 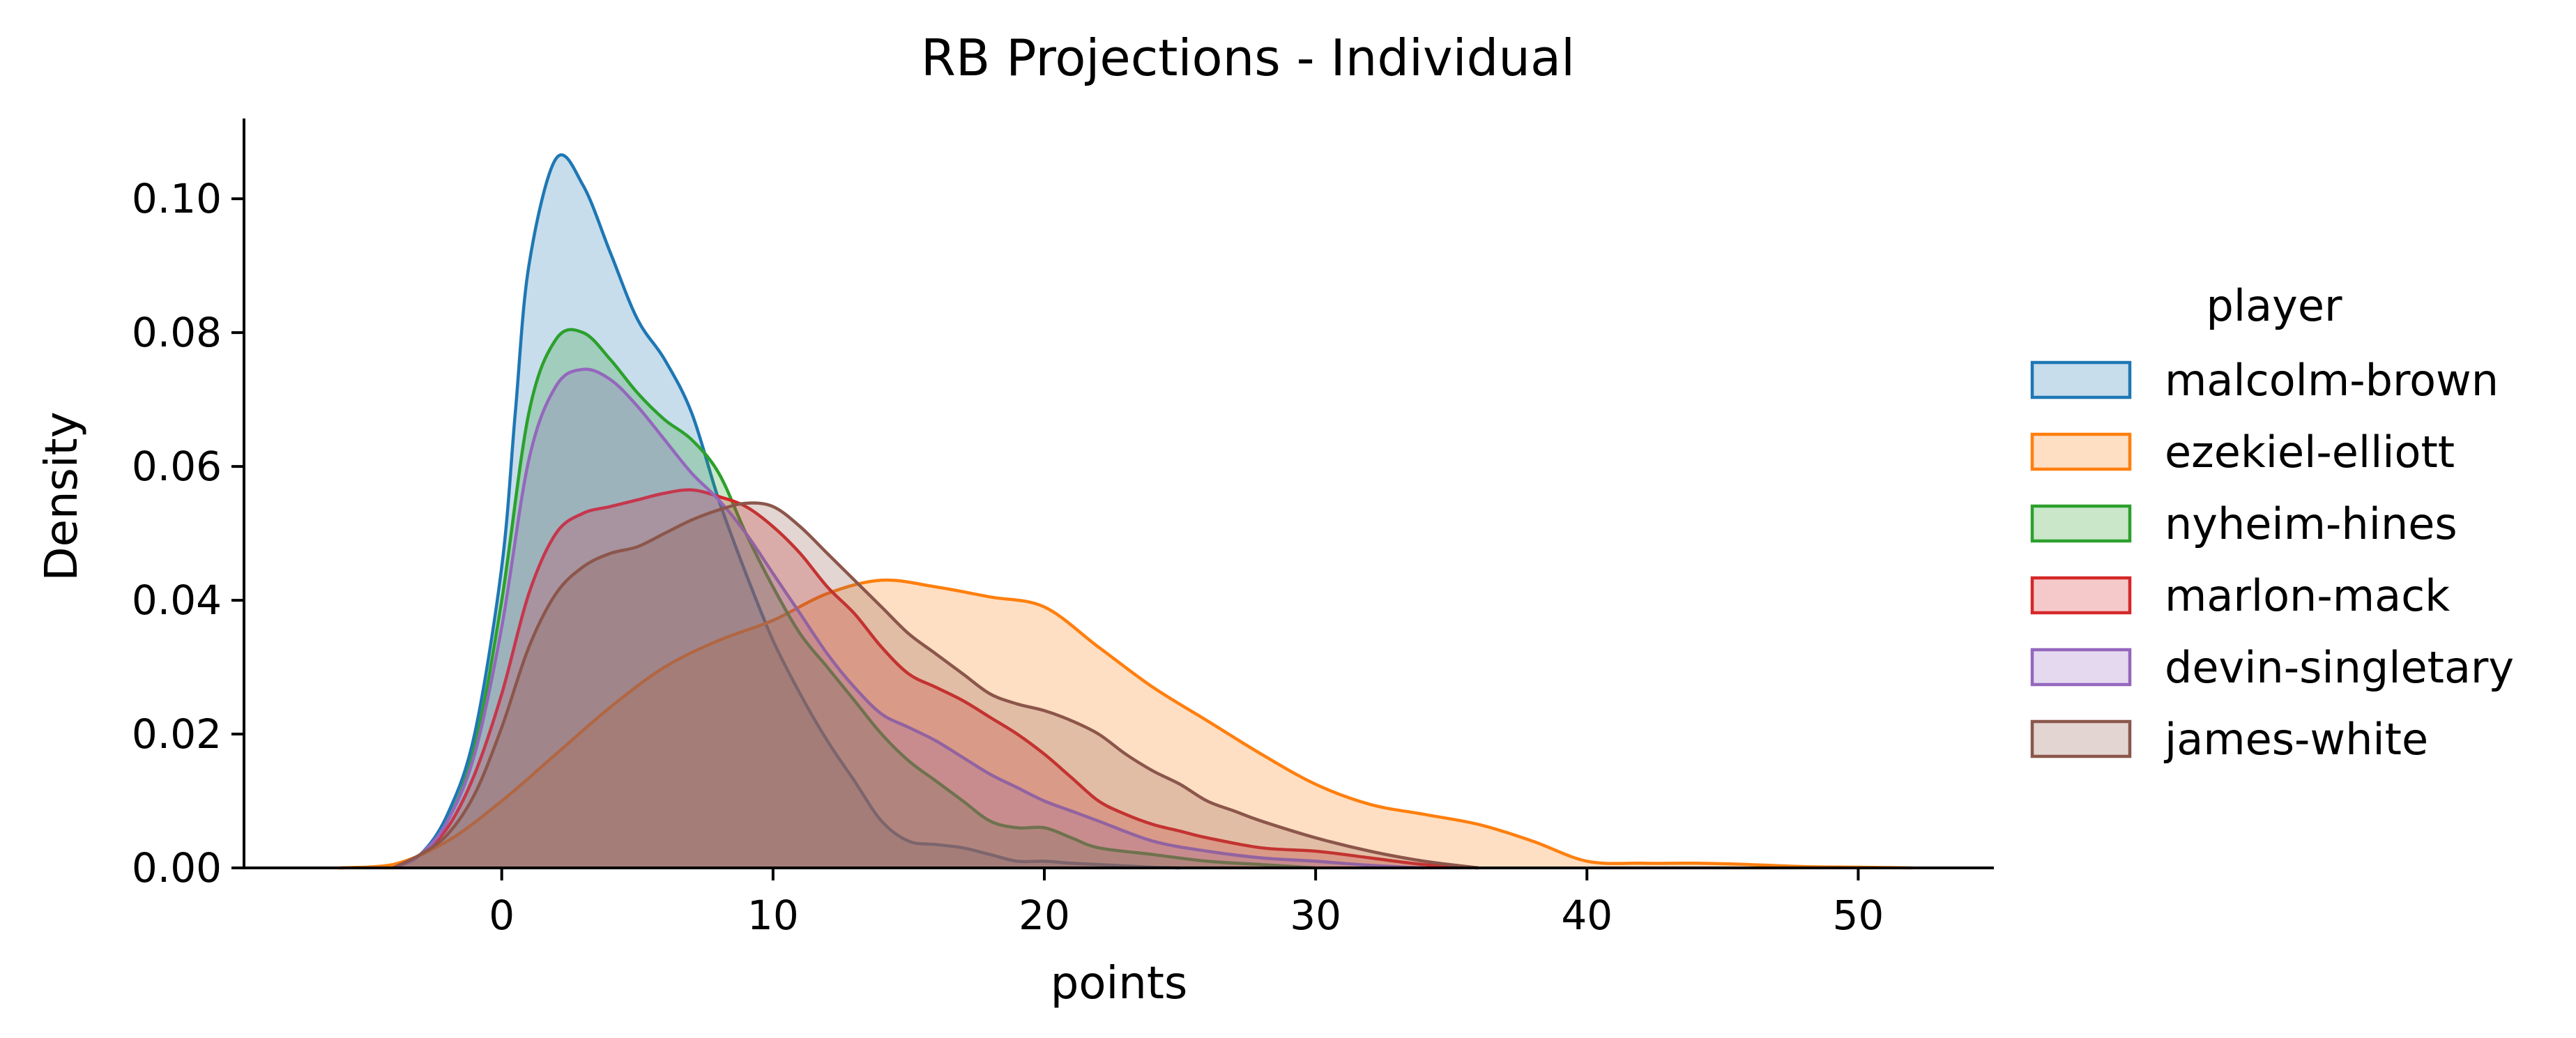 I want to click on y-tick-label: 0.06, so click(x=177, y=466).